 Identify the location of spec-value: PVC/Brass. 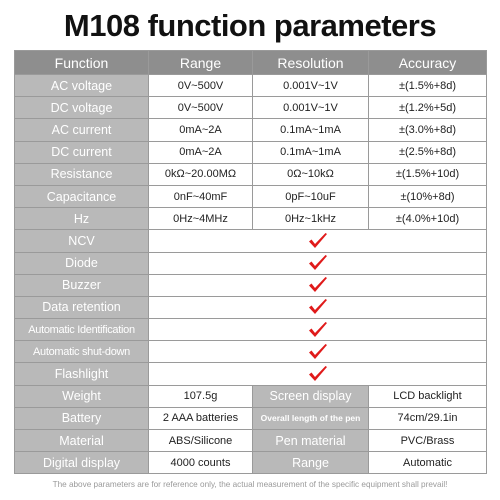
(427, 440).